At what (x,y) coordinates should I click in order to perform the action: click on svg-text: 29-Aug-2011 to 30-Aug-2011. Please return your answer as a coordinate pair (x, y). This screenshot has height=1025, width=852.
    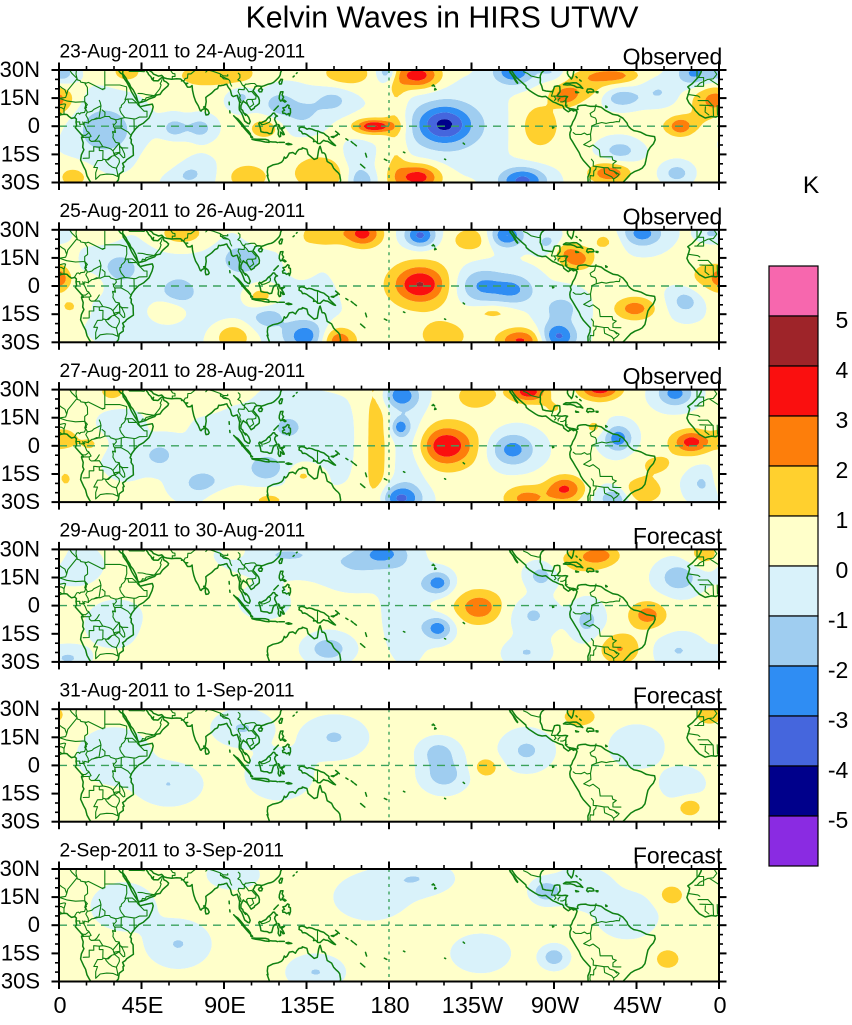
    Looking at the image, I should click on (183, 531).